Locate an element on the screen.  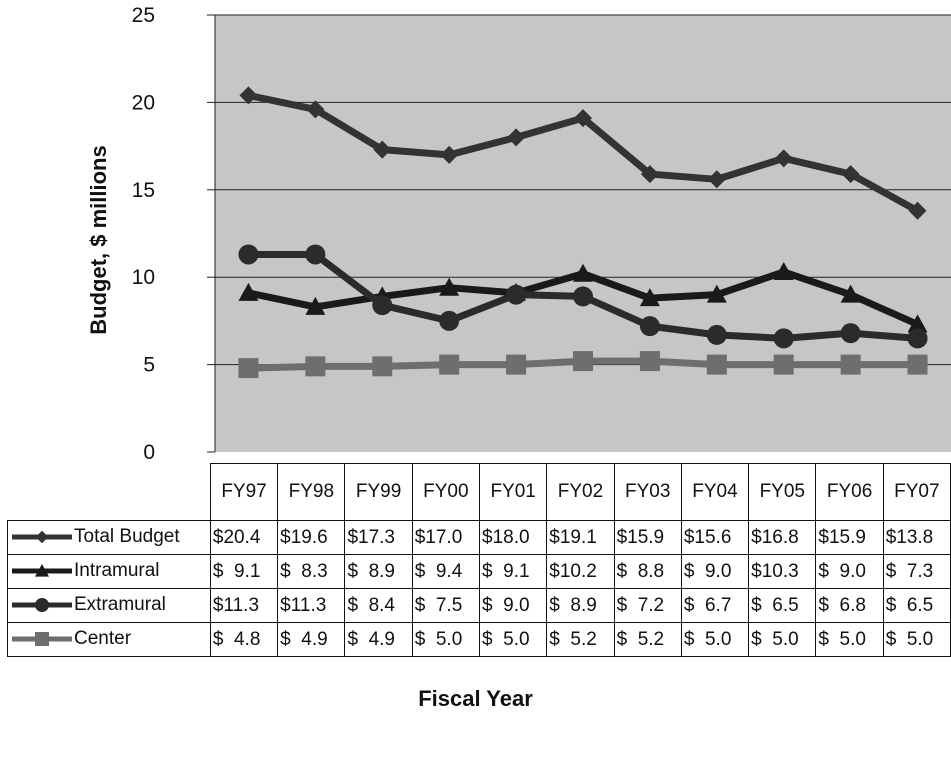
table-corner is located at coordinates (109, 492).